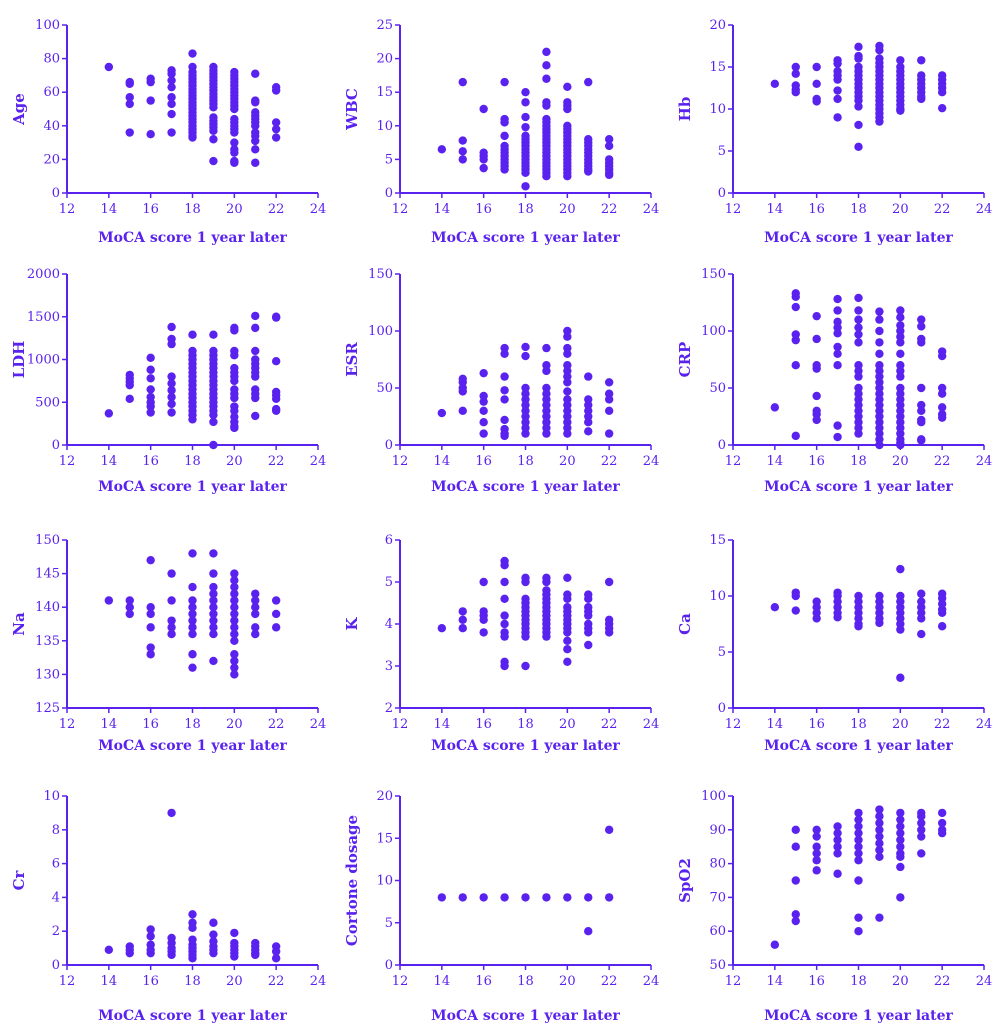 The height and width of the screenshot is (1034, 1000). Describe the element at coordinates (56, 864) in the screenshot. I see `y-tick-label: 6` at that location.